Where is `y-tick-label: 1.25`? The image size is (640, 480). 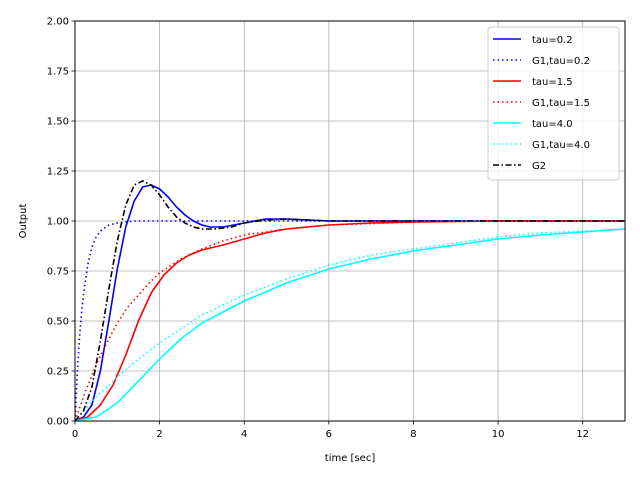
y-tick-label: 1.25 is located at coordinates (58, 172).